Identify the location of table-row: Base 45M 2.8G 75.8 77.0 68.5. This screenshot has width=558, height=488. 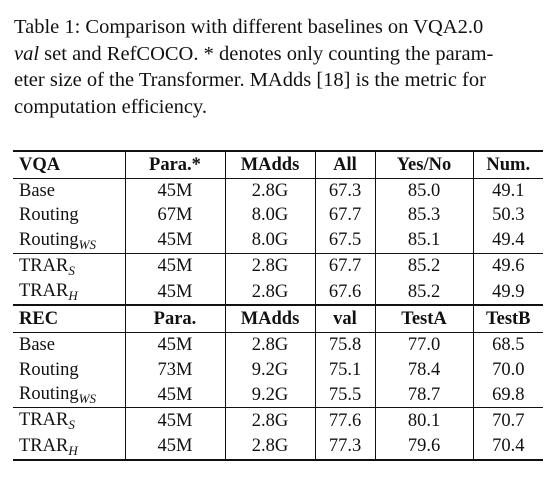
(278, 345).